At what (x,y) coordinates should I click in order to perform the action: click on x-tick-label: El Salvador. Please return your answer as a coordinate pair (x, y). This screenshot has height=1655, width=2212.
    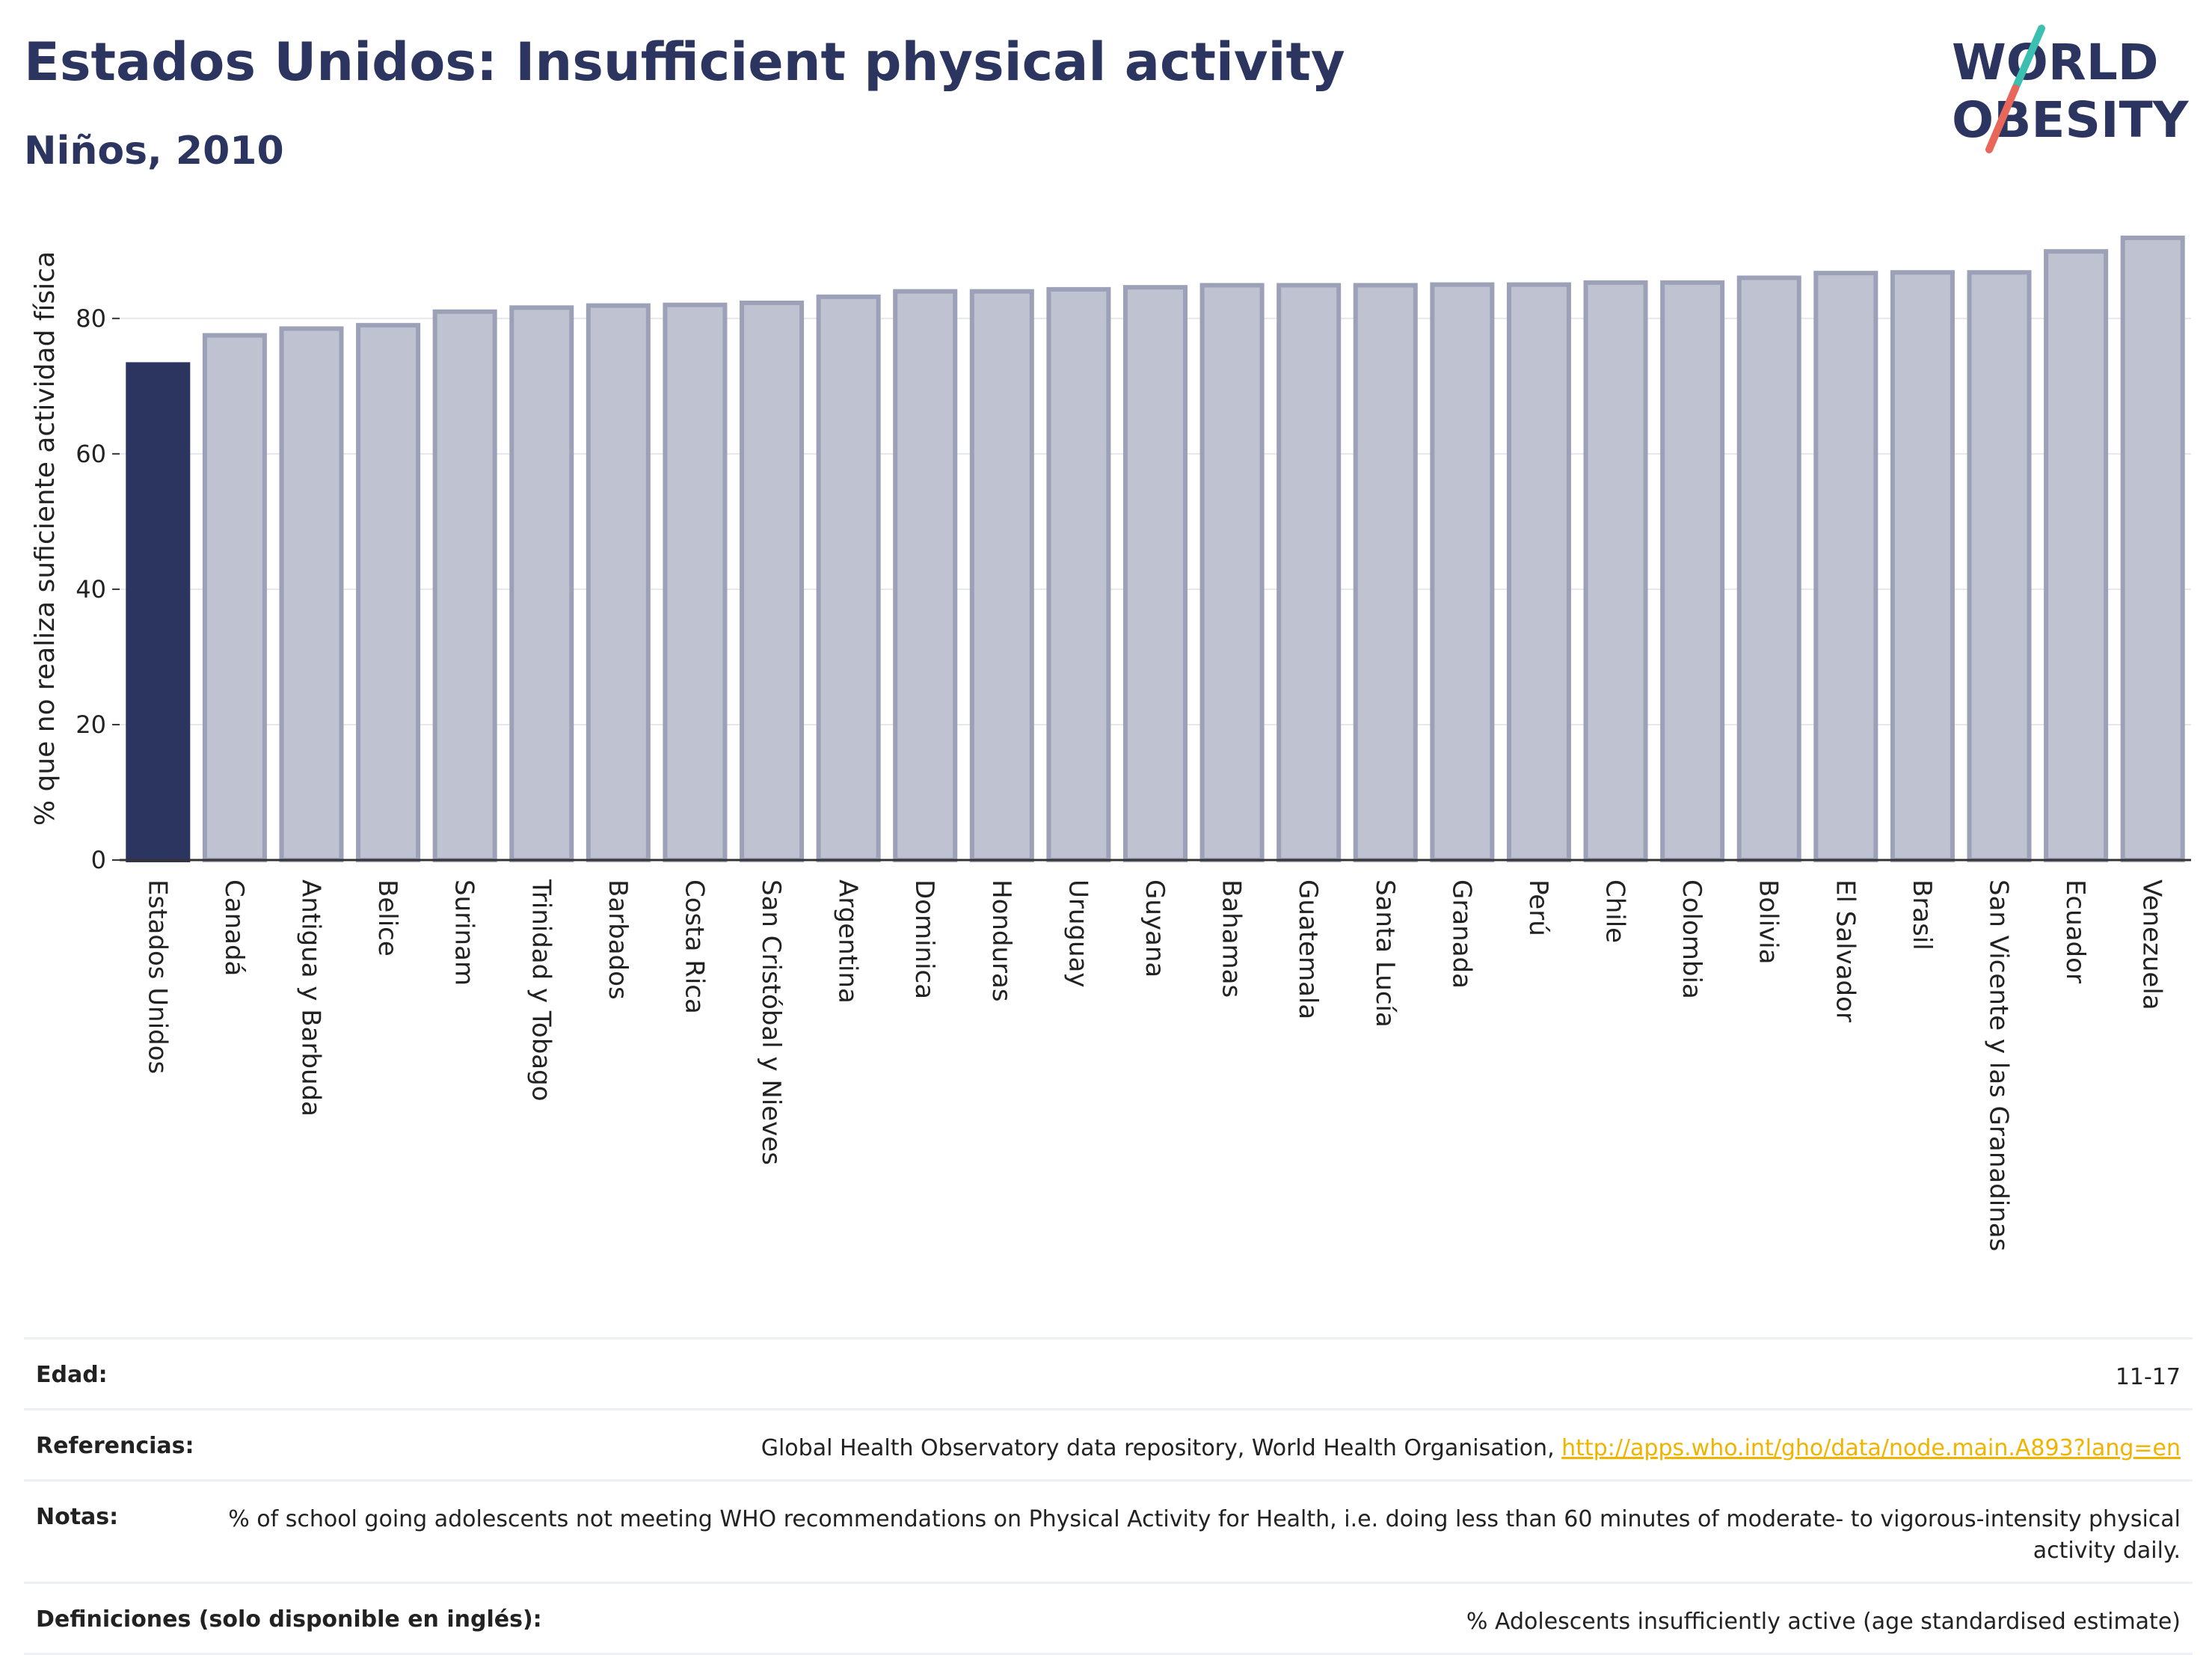
    Looking at the image, I should click on (1845, 950).